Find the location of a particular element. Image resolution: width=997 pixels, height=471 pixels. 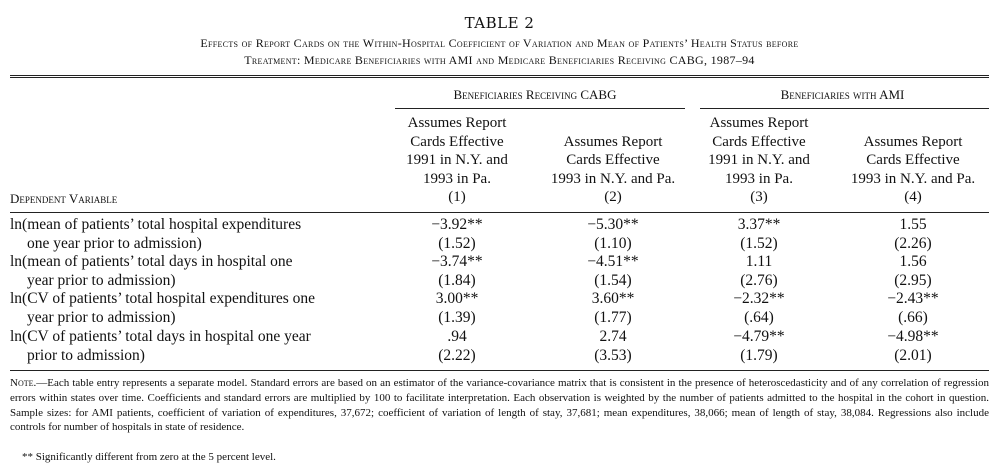

row-3-se-1: (1.39) is located at coordinates (457, 317).